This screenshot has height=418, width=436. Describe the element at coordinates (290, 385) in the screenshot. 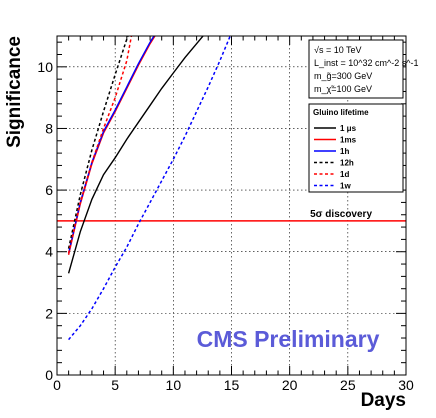

I see `x-tick-label: 20` at that location.